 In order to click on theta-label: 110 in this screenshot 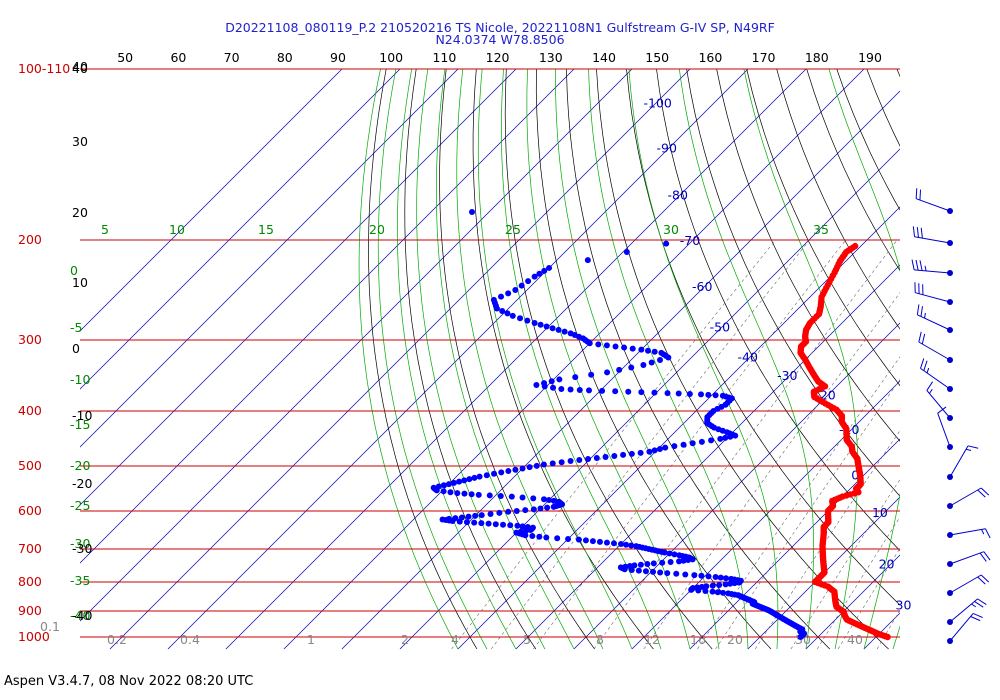, I will do `click(444, 57)`.